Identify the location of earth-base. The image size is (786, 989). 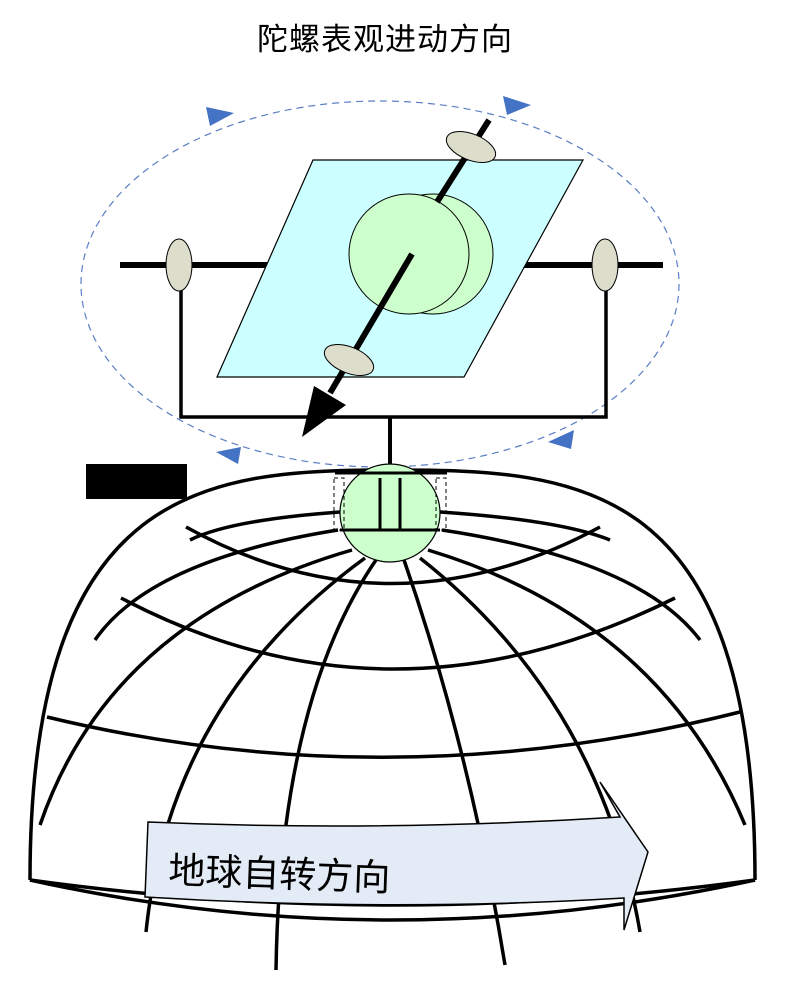
(392, 900).